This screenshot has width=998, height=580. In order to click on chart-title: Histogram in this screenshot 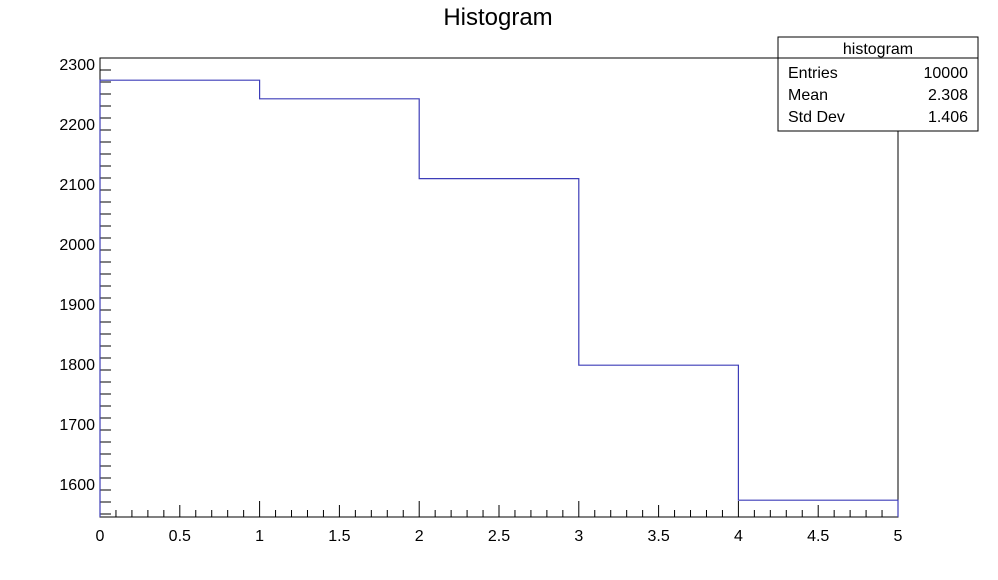, I will do `click(497, 17)`.